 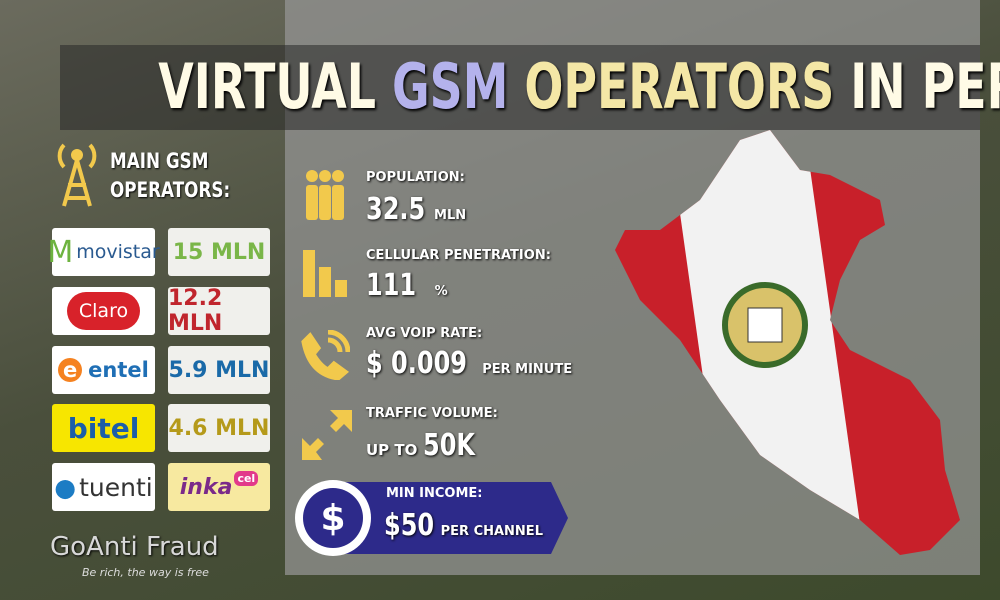 What do you see at coordinates (392, 450) in the screenshot?
I see `prefix-text: UP TO` at bounding box center [392, 450].